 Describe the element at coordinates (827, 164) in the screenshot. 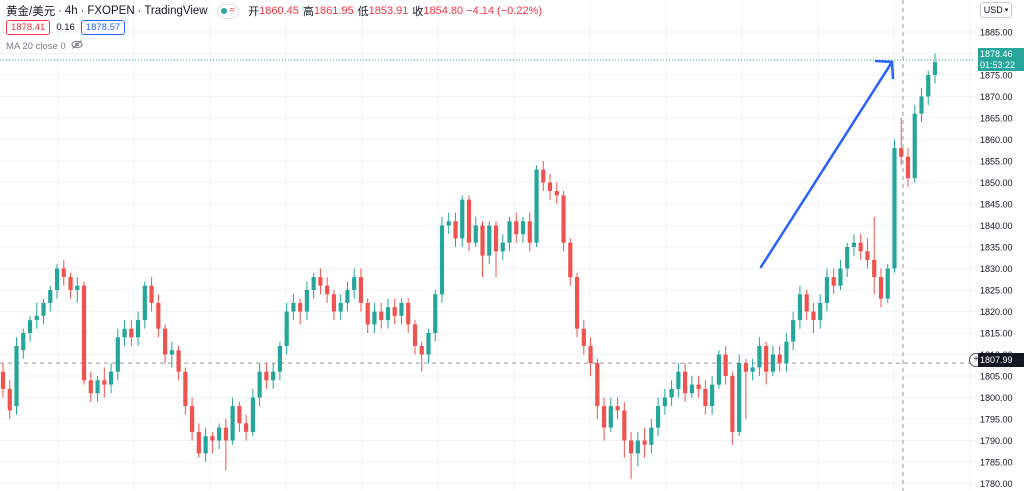

I see `trend-arrow` at that location.